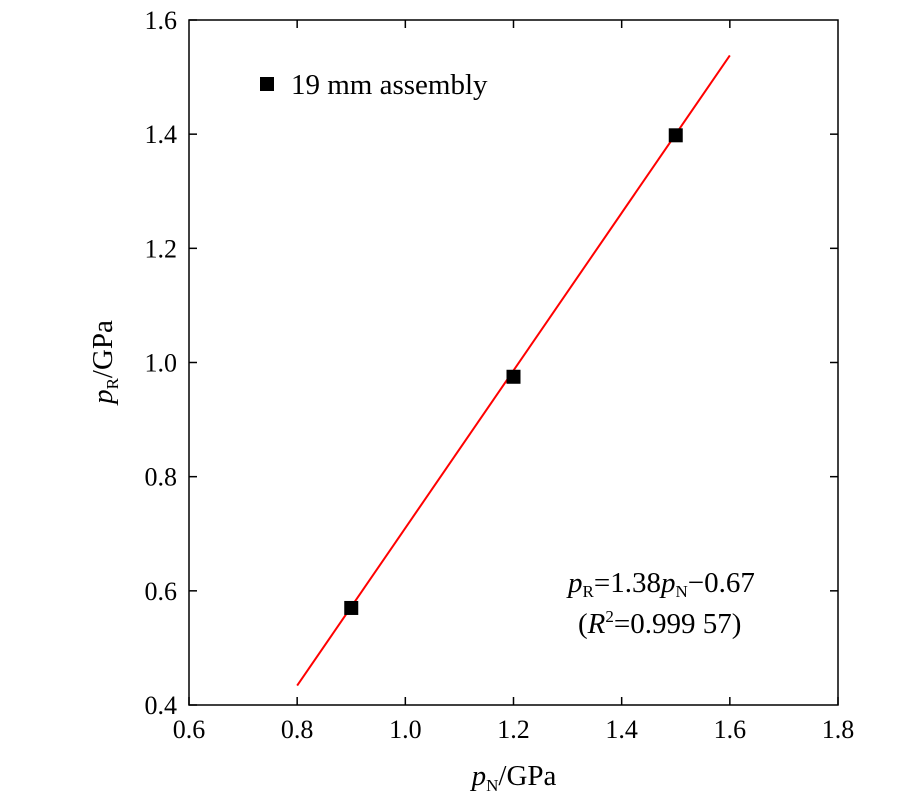  Describe the element at coordinates (838, 729) in the screenshot. I see `x-tick-label: 1.8` at that location.